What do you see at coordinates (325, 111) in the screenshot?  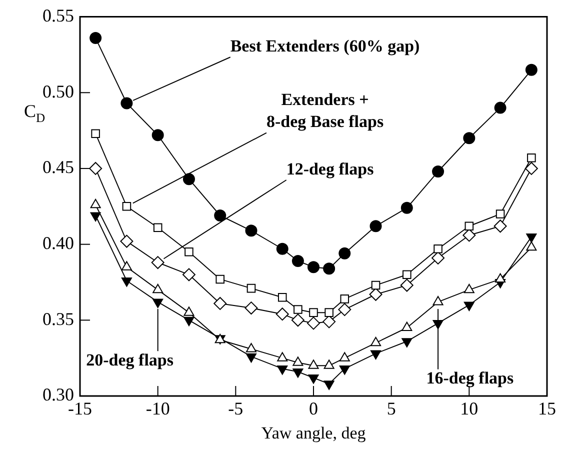 I see `annotation: Extenders + 8-deg Base flaps` at bounding box center [325, 111].